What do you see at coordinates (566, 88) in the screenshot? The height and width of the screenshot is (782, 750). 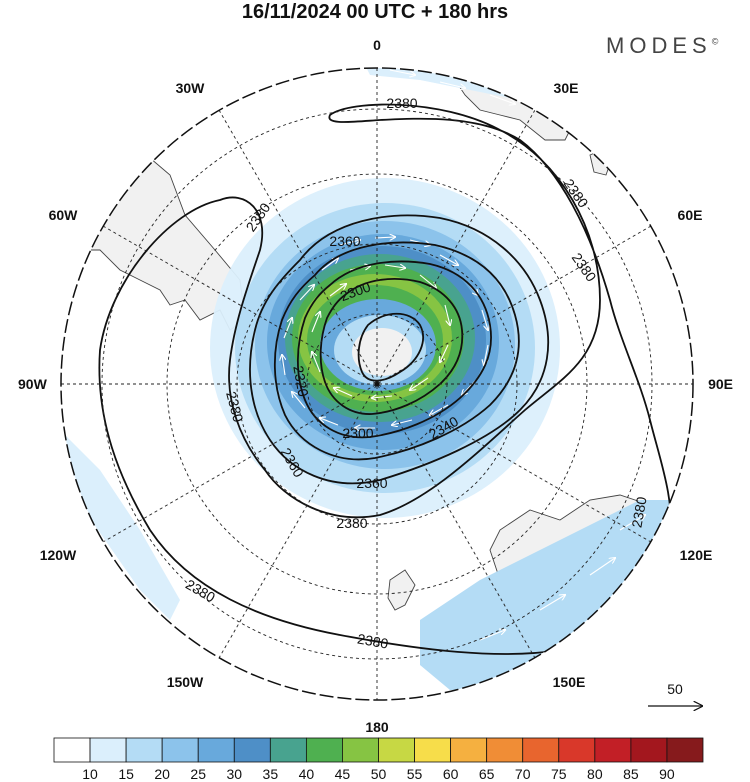 I see `lon-label-30e: 30E` at bounding box center [566, 88].